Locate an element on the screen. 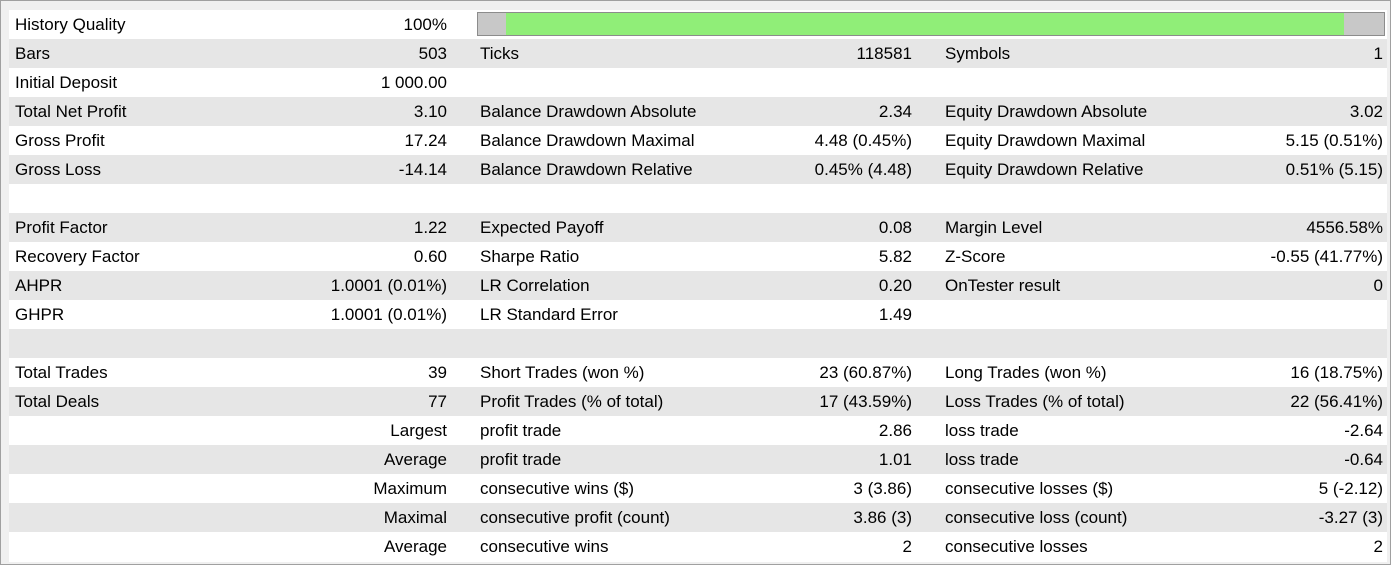  average-prefix: Average is located at coordinates (415, 459).